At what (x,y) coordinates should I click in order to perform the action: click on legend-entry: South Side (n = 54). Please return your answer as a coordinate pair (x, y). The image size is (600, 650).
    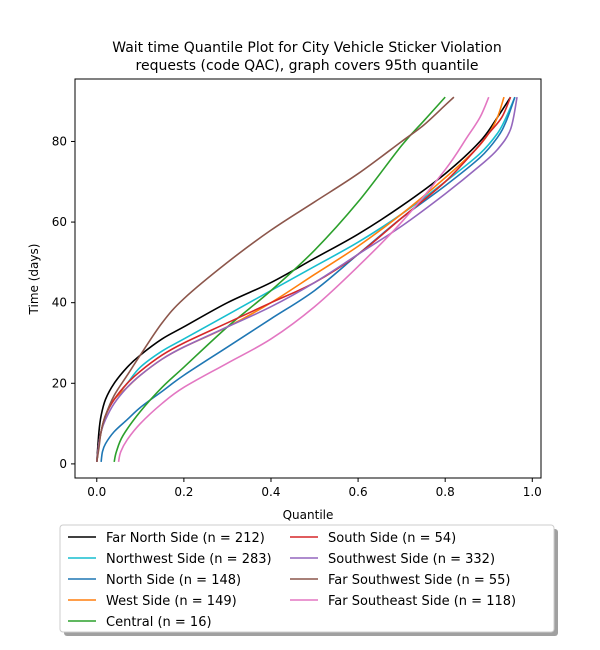
    Looking at the image, I should click on (373, 538).